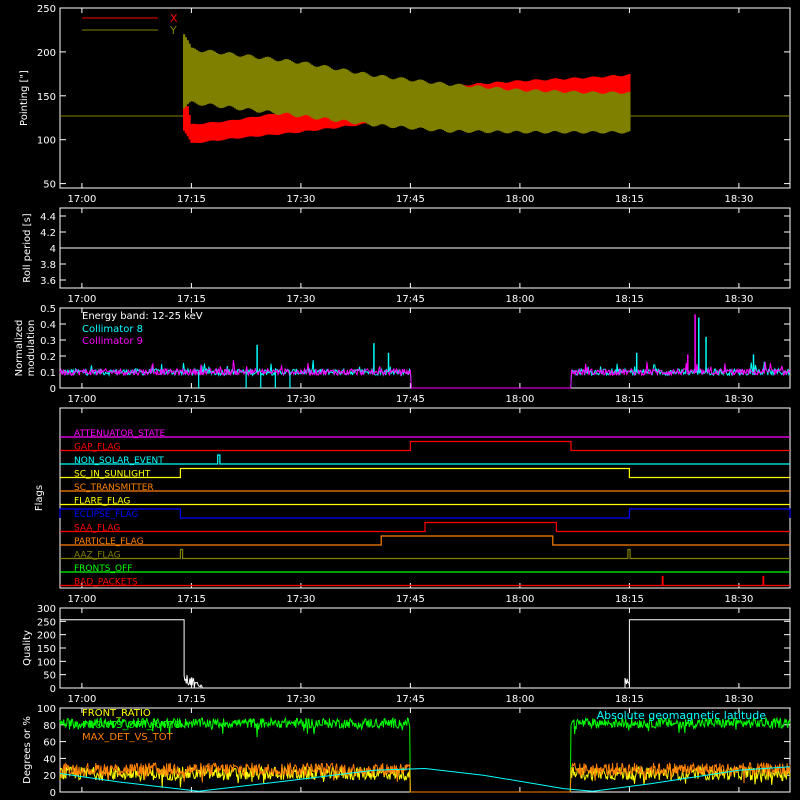 Image resolution: width=800 pixels, height=800 pixels. I want to click on legend-max_det_vs_tot: MAX_DET_VS_TOT, so click(128, 737).